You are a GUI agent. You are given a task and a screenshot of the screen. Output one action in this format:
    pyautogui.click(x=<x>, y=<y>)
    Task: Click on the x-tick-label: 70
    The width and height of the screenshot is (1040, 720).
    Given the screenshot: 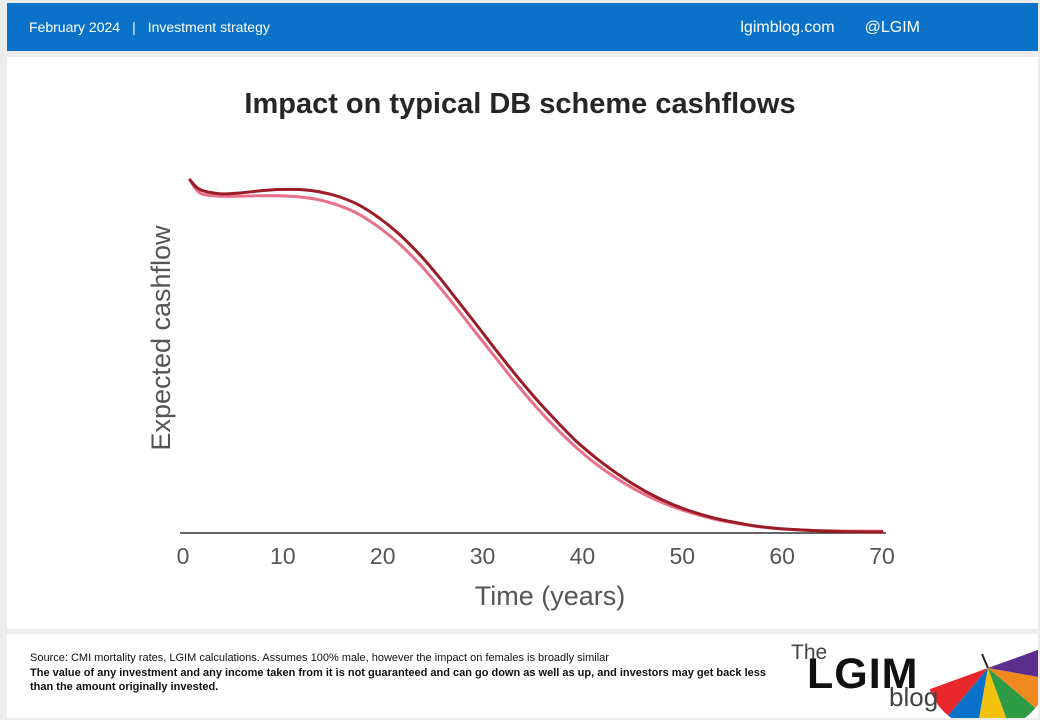 What is the action you would take?
    pyautogui.click(x=882, y=556)
    